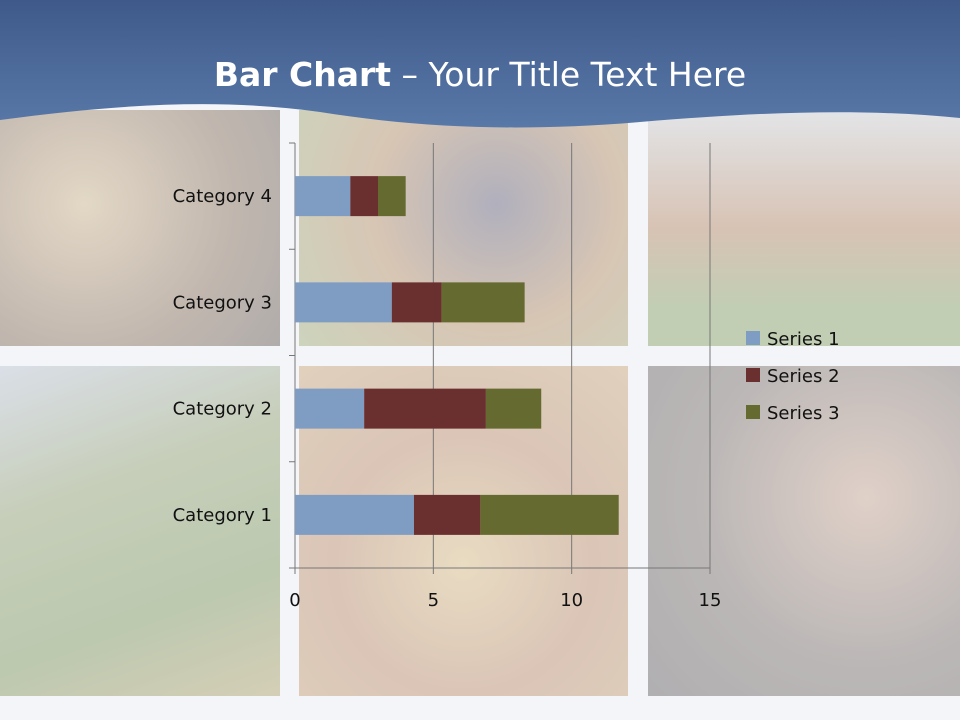  Describe the element at coordinates (710, 600) in the screenshot. I see `x-tick-label: 15` at that location.